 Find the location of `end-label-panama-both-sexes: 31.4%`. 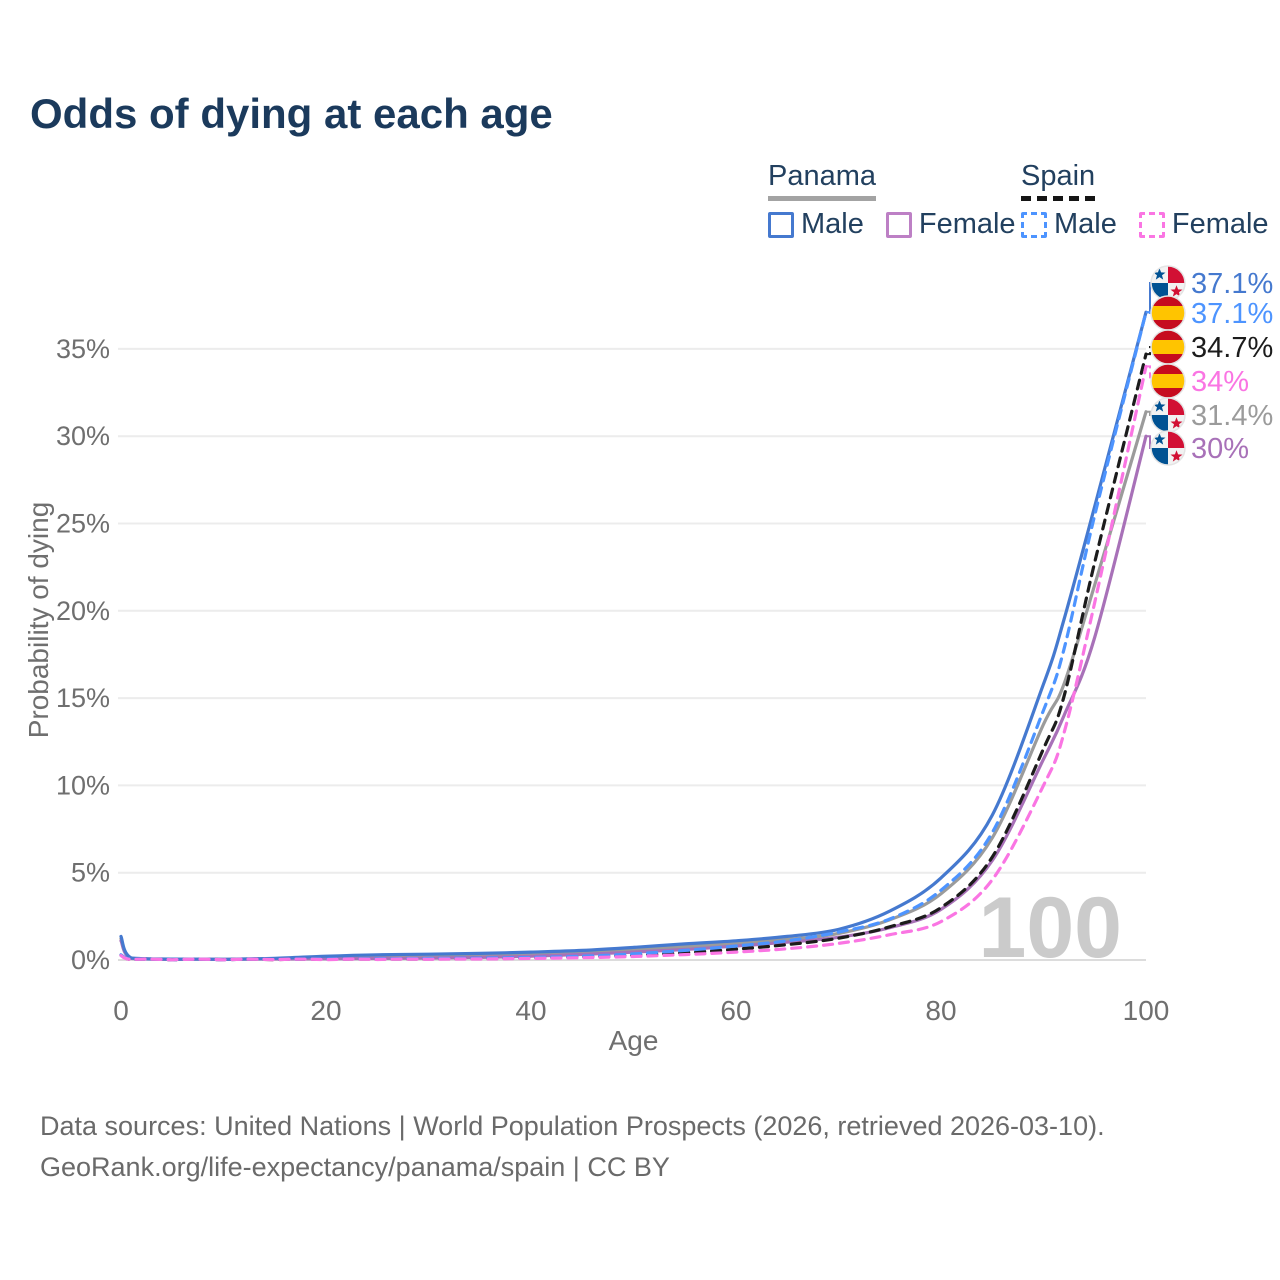

end-label-panama-both-sexes: 31.4% is located at coordinates (1232, 416).